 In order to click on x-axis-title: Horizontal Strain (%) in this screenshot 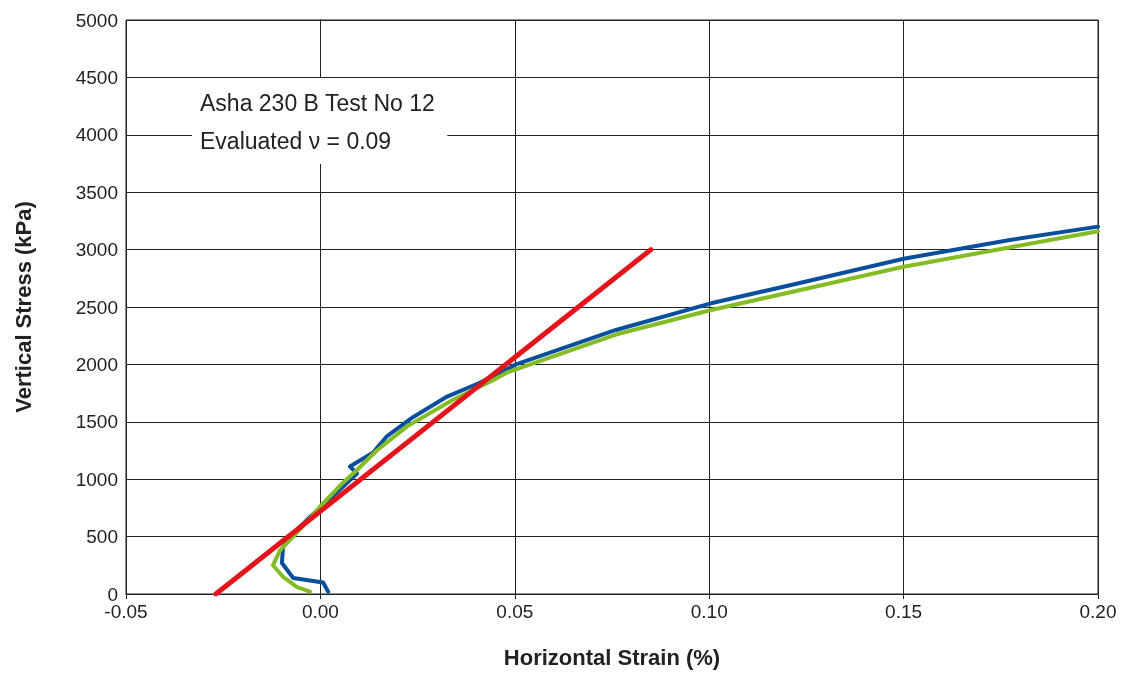, I will do `click(612, 657)`.